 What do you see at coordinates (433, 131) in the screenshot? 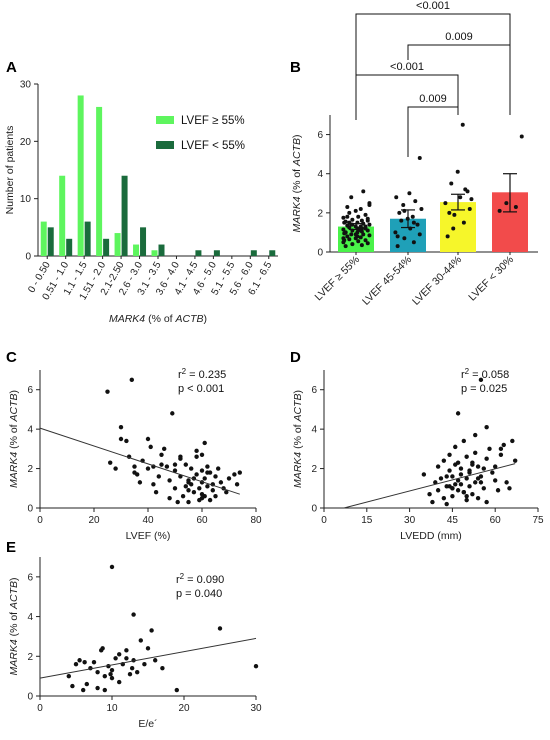
I see `significance-bracket` at bounding box center [433, 131].